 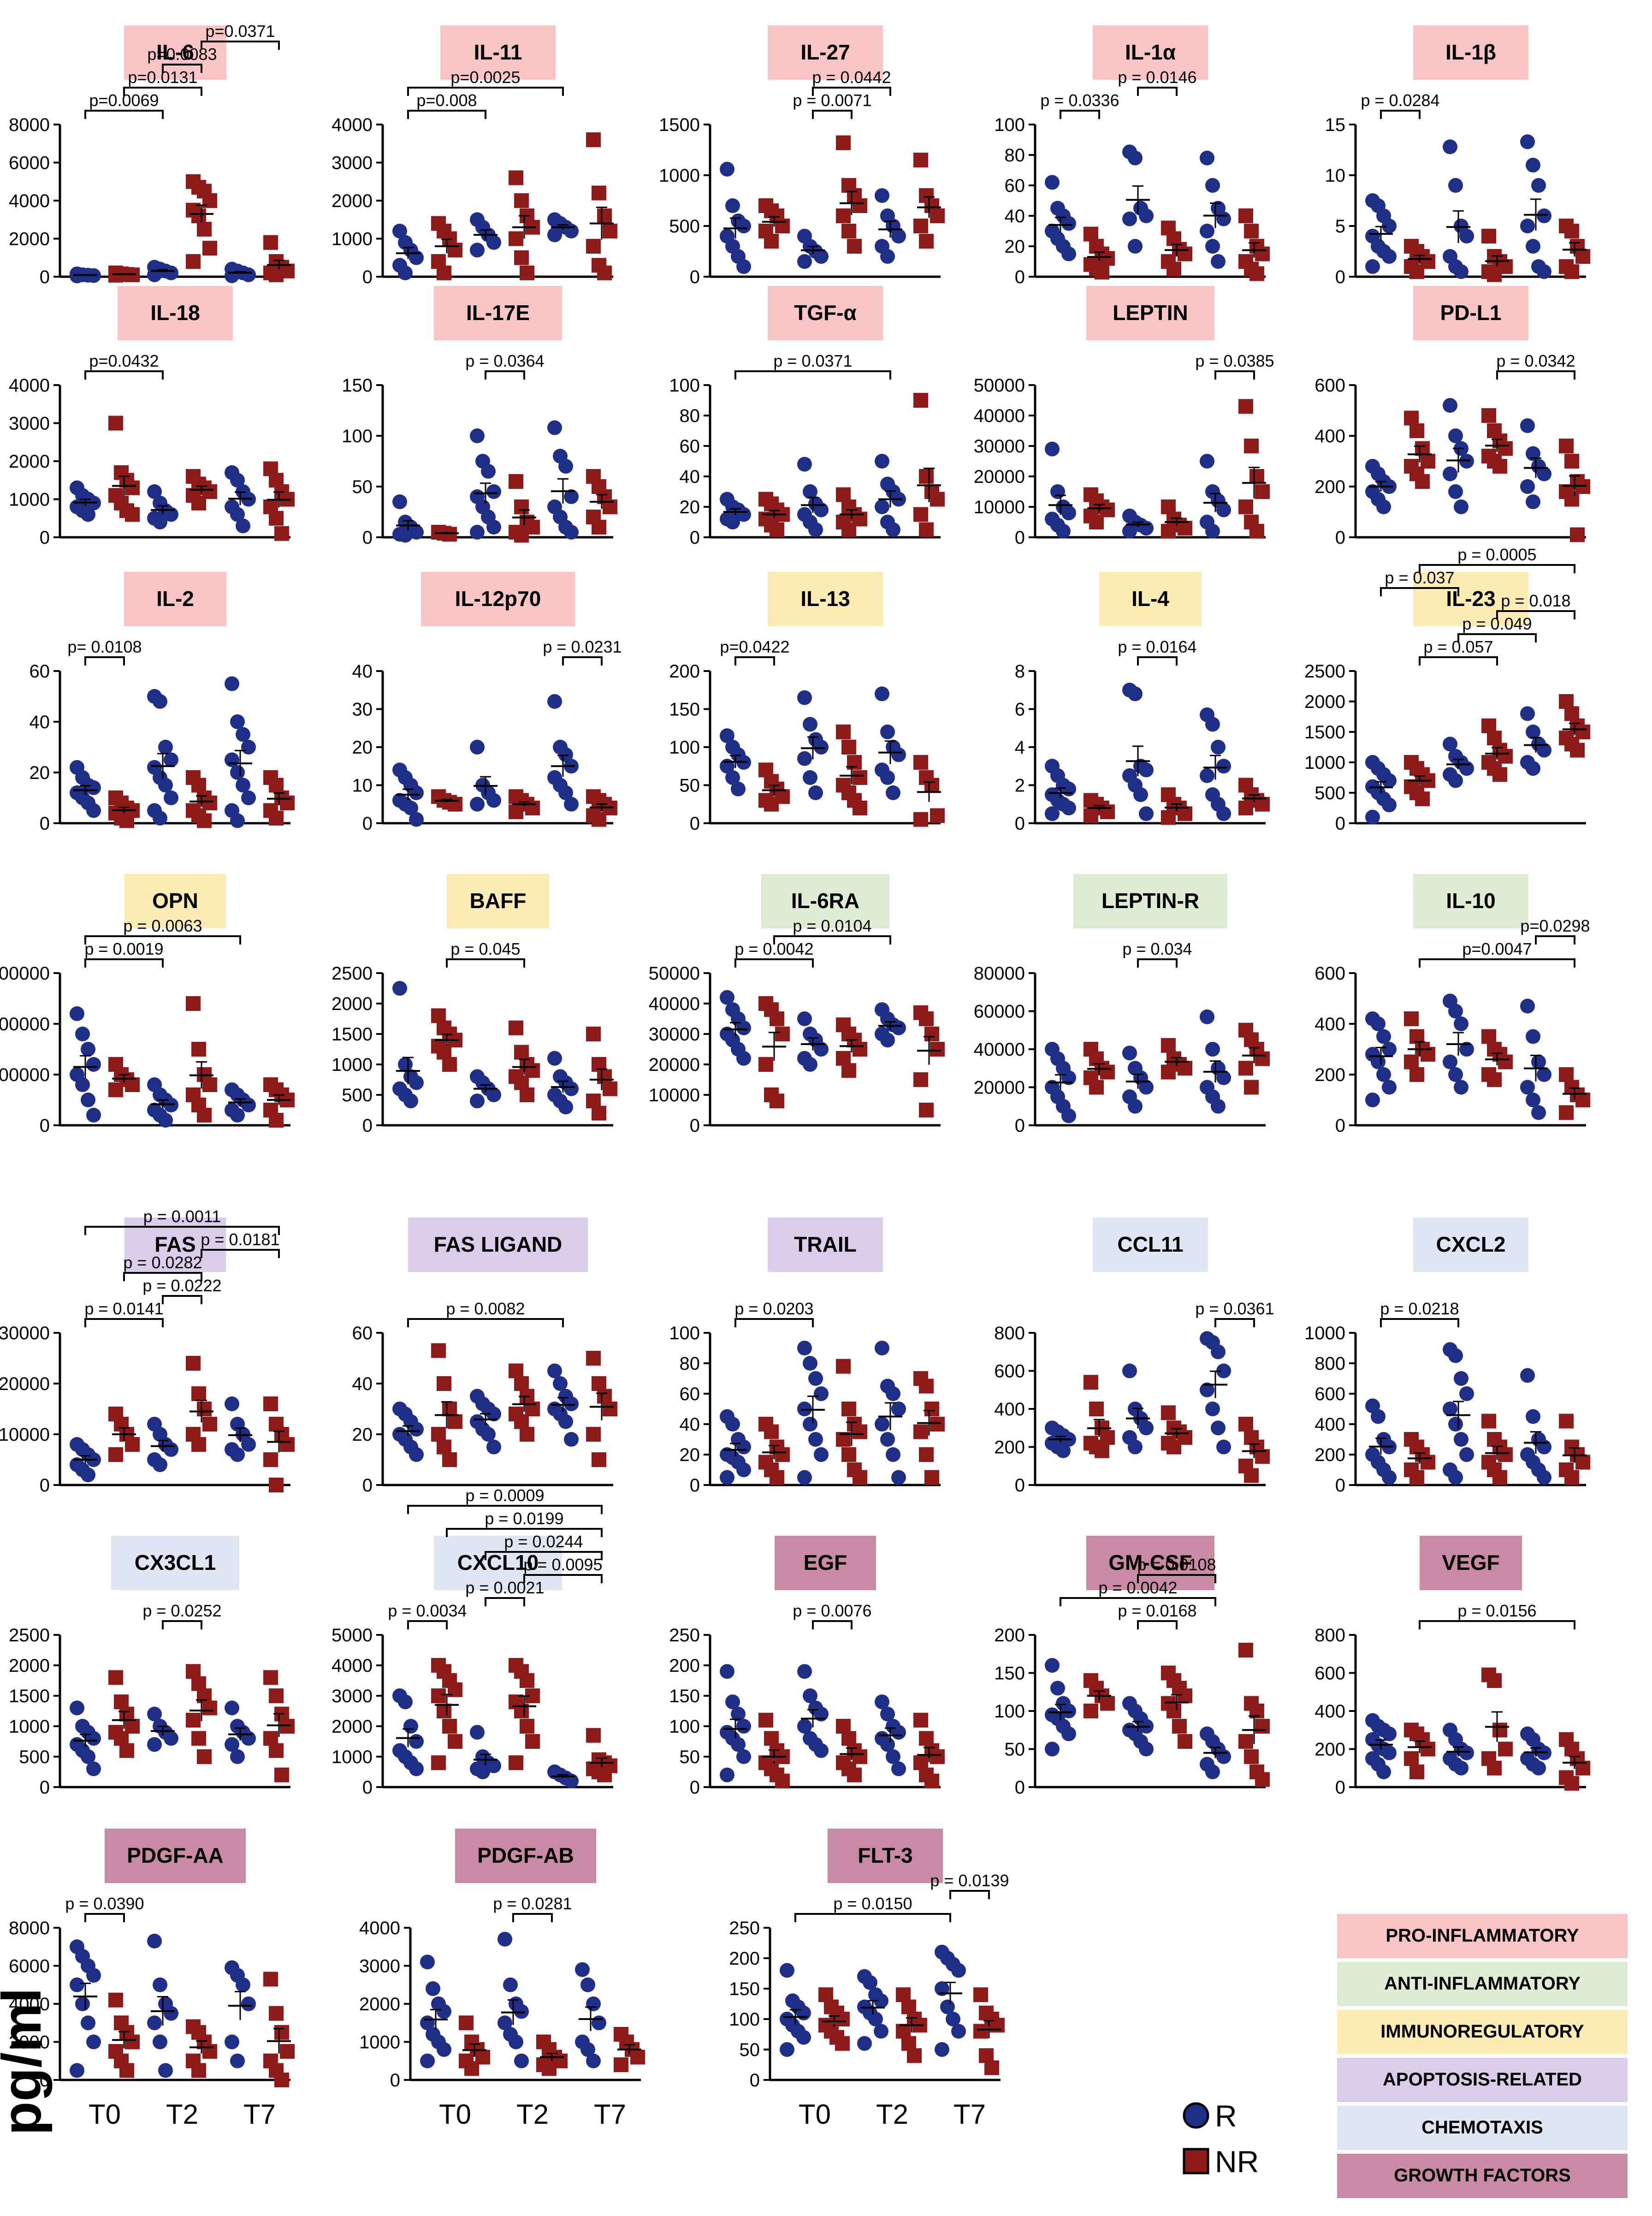 What do you see at coordinates (357, 385) in the screenshot?
I see `y-tick-label: 150` at bounding box center [357, 385].